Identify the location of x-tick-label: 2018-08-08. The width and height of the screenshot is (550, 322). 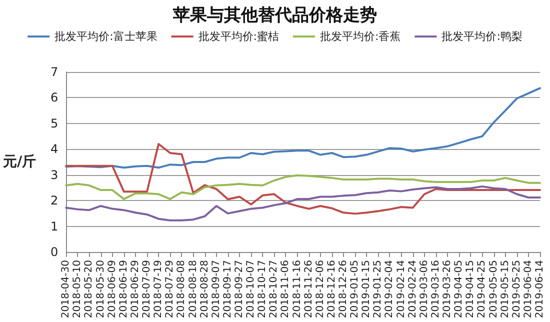
(182, 289).